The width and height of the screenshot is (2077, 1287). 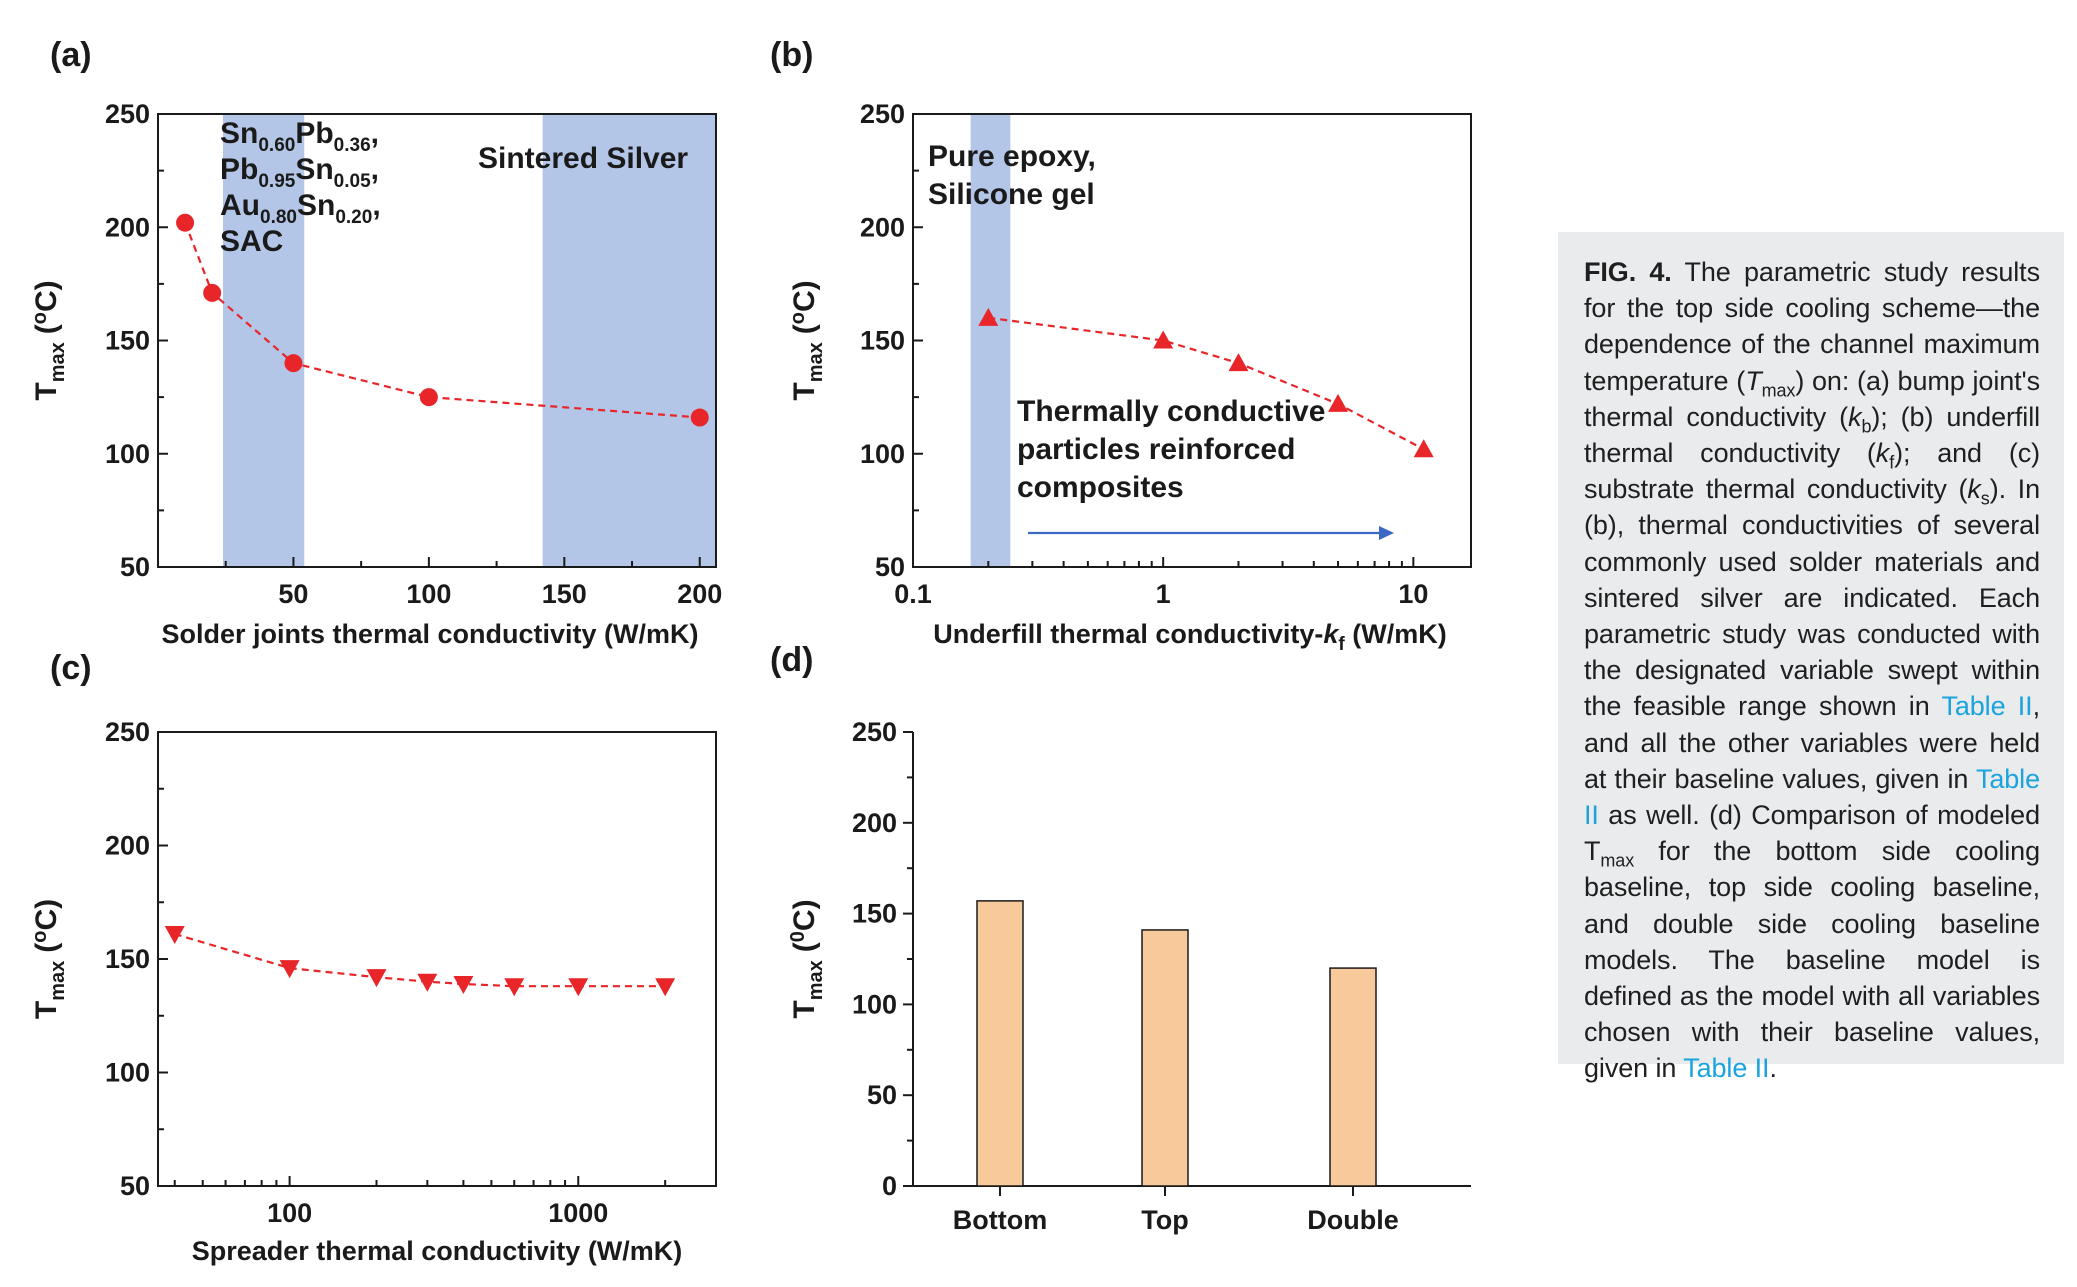 I want to click on plot-frame, so click(x=437, y=959).